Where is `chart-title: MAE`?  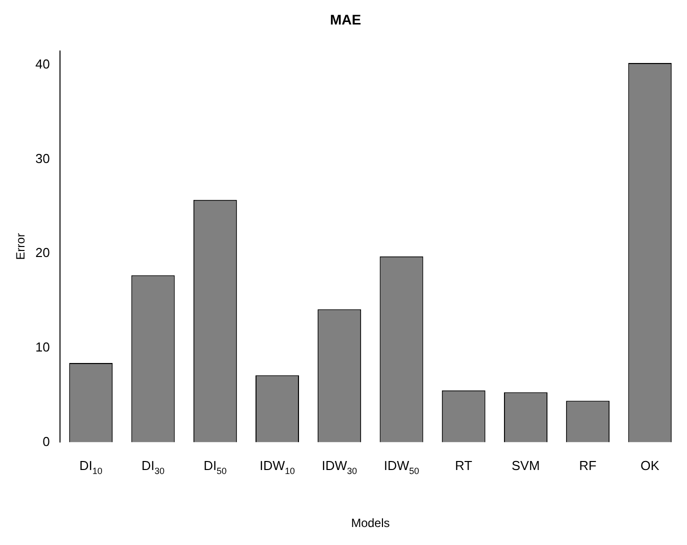
chart-title: MAE is located at coordinates (346, 19).